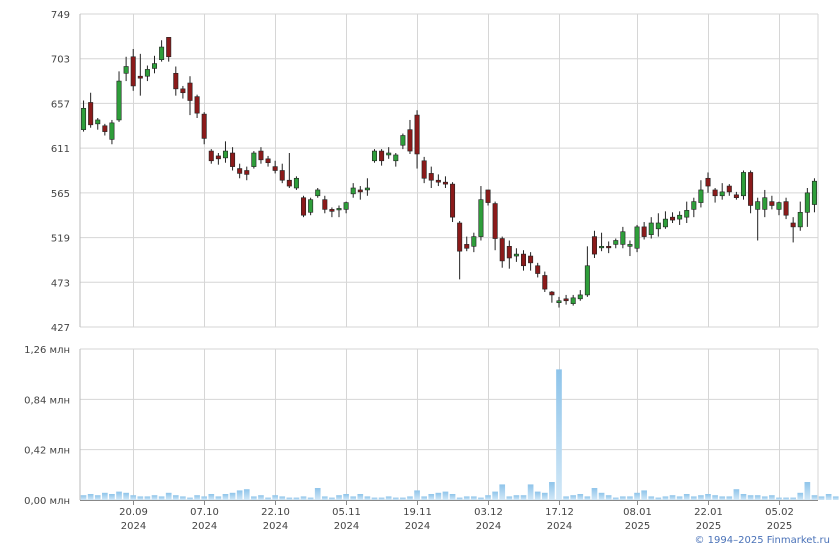  Describe the element at coordinates (60, 172) in the screenshot. I see `price-y-axis: 749 703 657 611 565 519 473 427` at that location.